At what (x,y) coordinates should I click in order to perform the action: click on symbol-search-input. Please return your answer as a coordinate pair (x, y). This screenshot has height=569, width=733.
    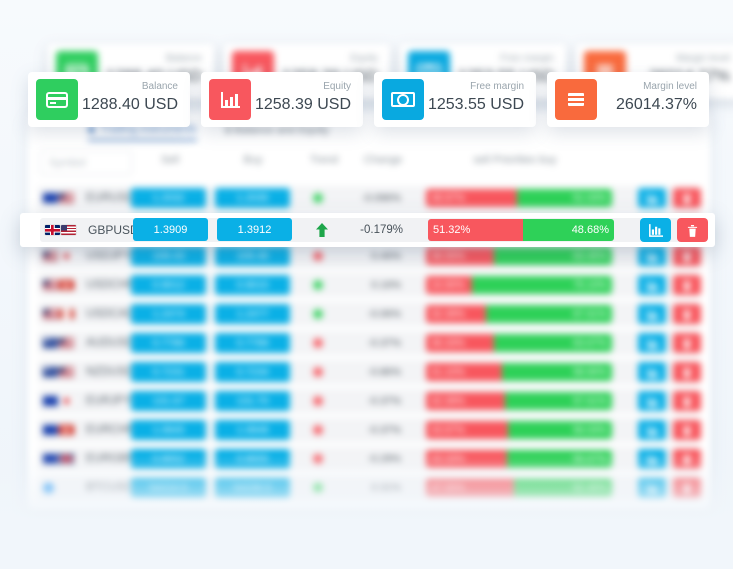
    Looking at the image, I should click on (86, 162).